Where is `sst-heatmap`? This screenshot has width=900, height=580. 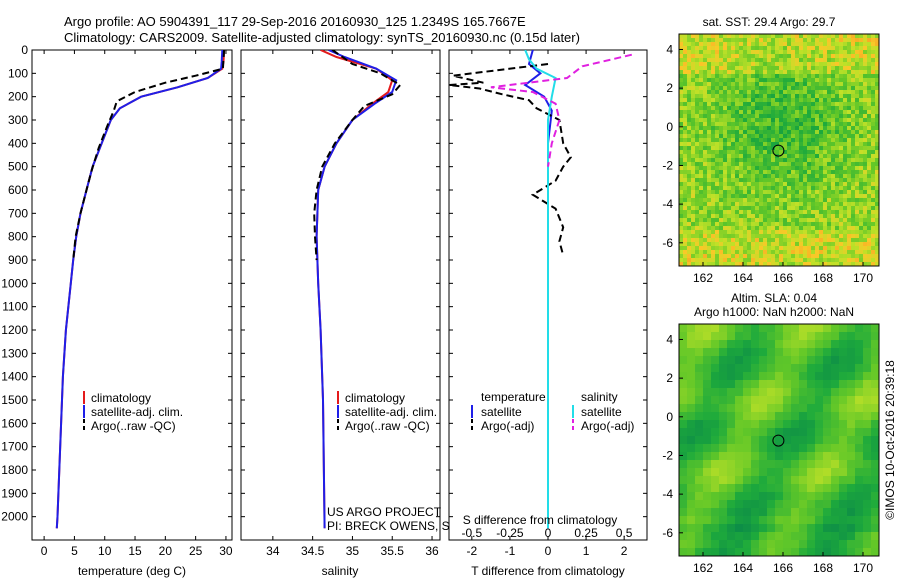
sst-heatmap is located at coordinates (779, 150).